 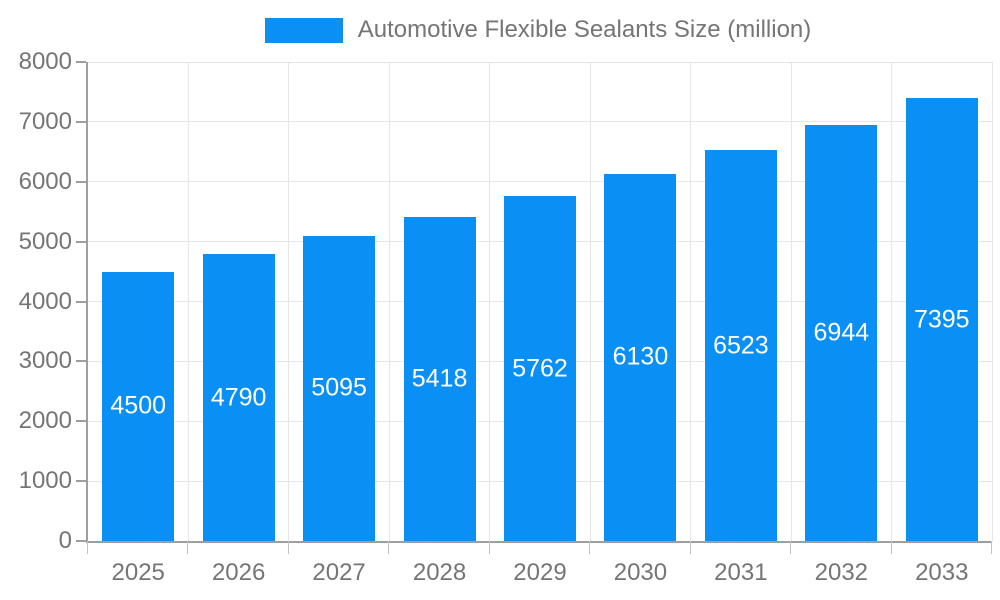 I want to click on bar-2032: 6944, so click(x=841, y=333).